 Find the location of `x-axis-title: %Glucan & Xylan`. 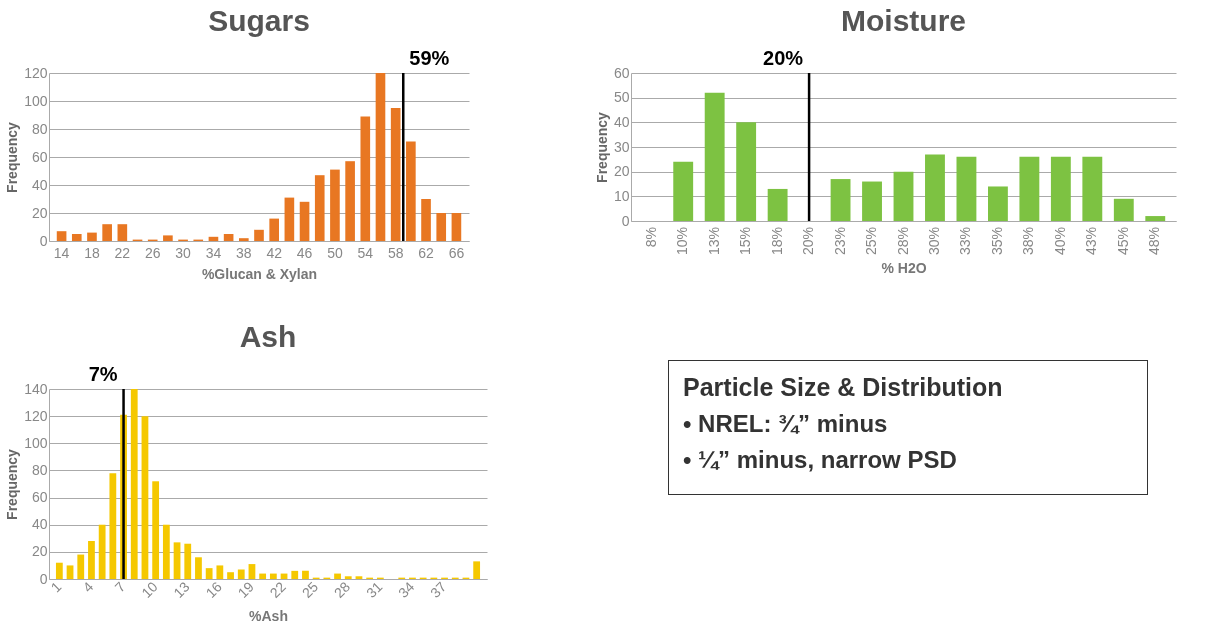

x-axis-title: %Glucan & Xylan is located at coordinates (259, 273).